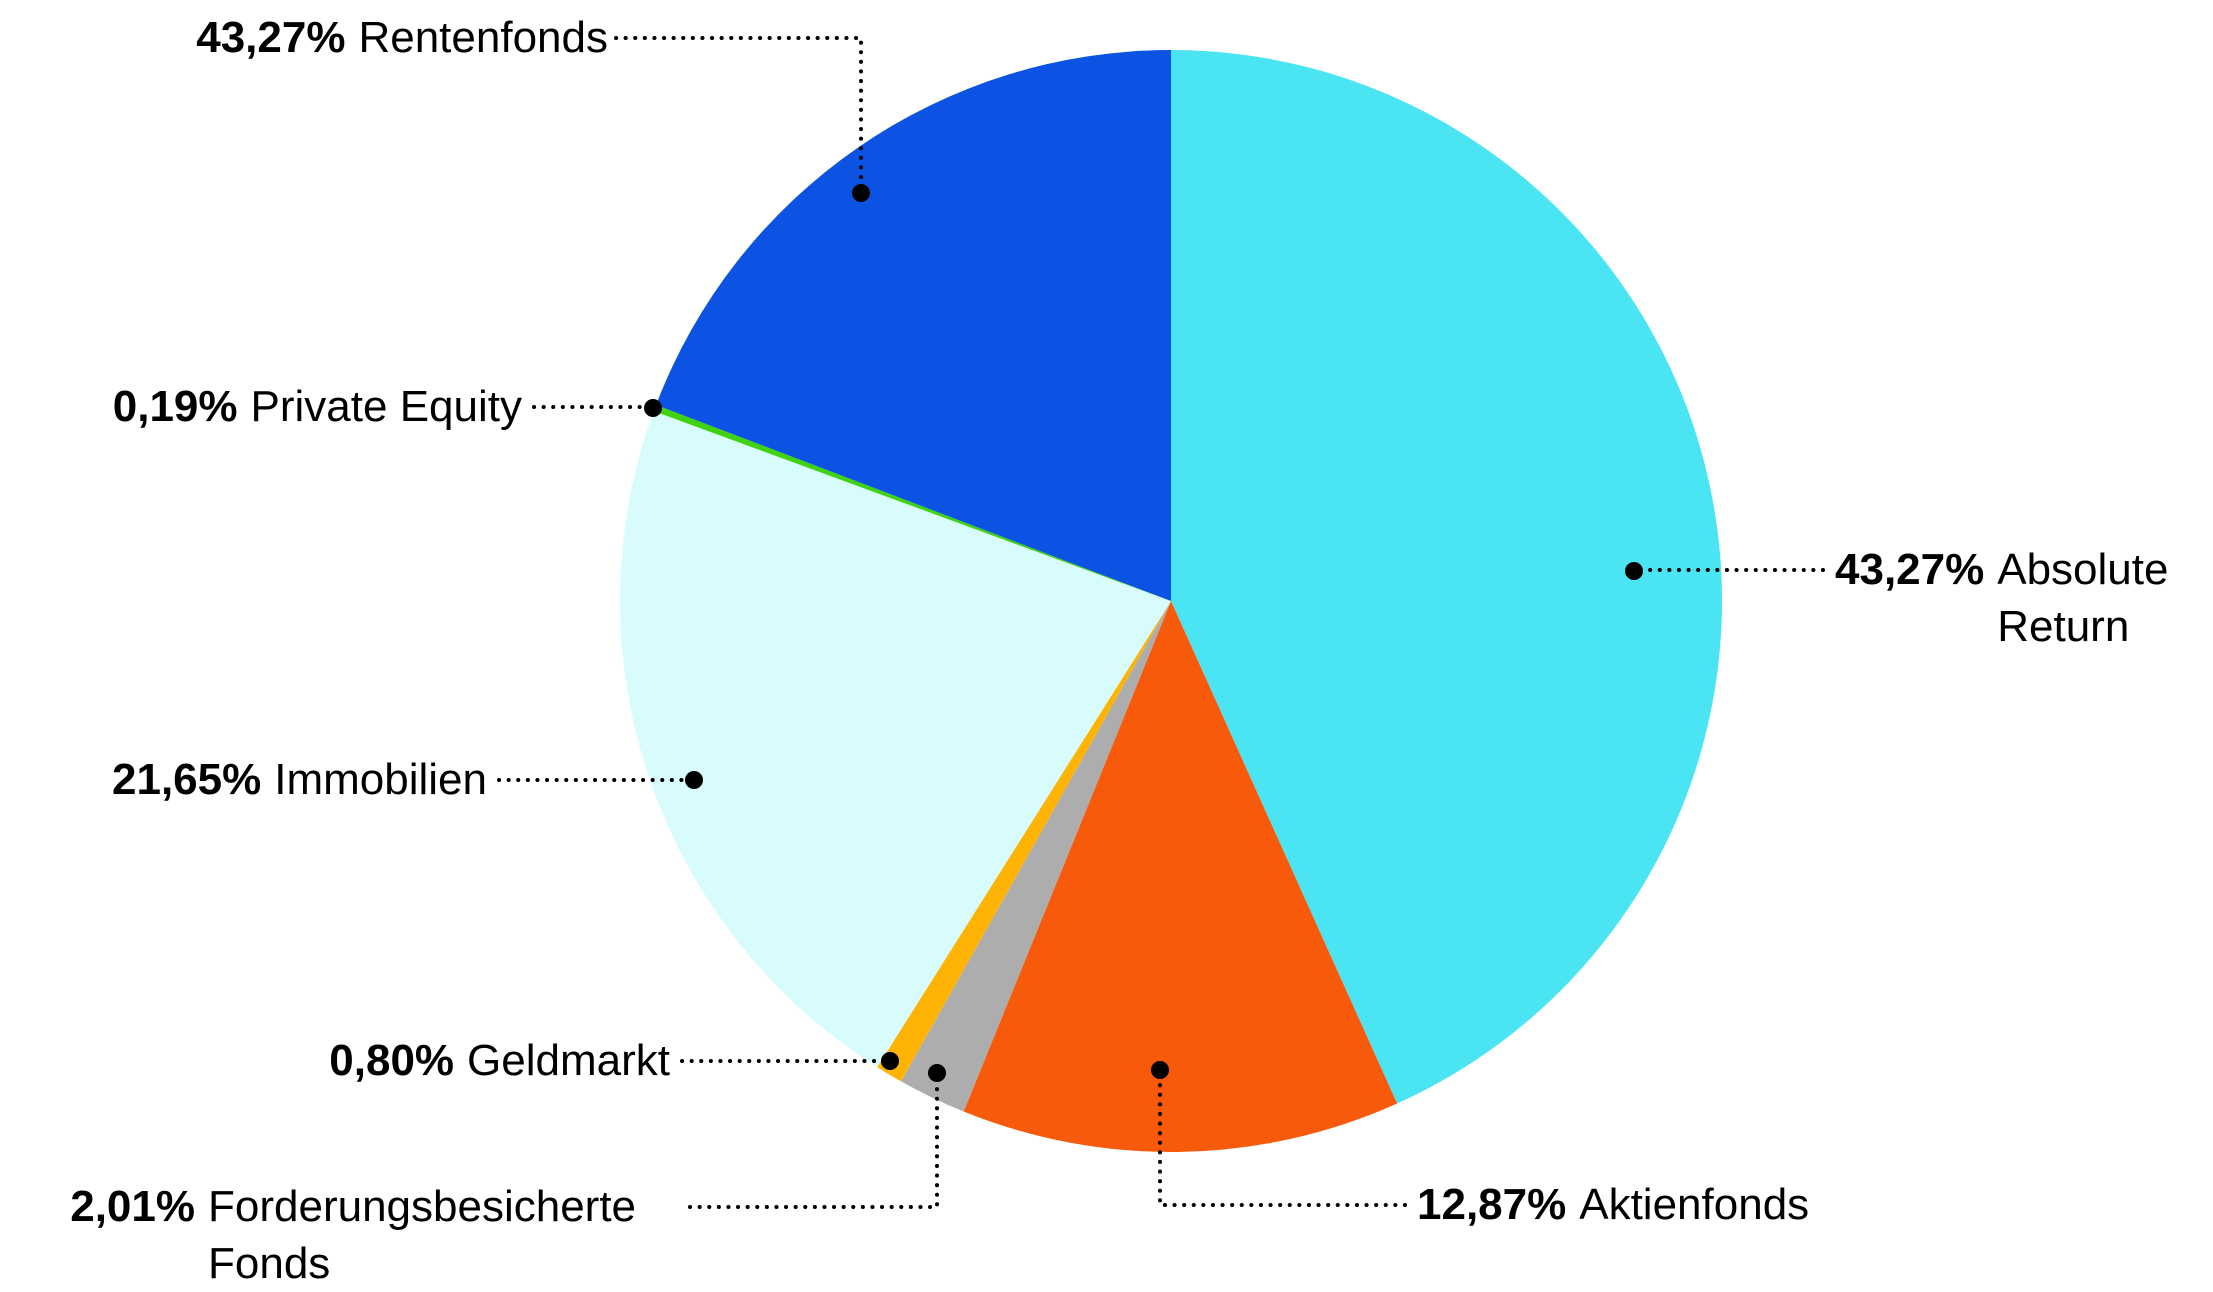 The height and width of the screenshot is (1292, 2213). I want to click on leader-dot-immobilien, so click(694, 780).